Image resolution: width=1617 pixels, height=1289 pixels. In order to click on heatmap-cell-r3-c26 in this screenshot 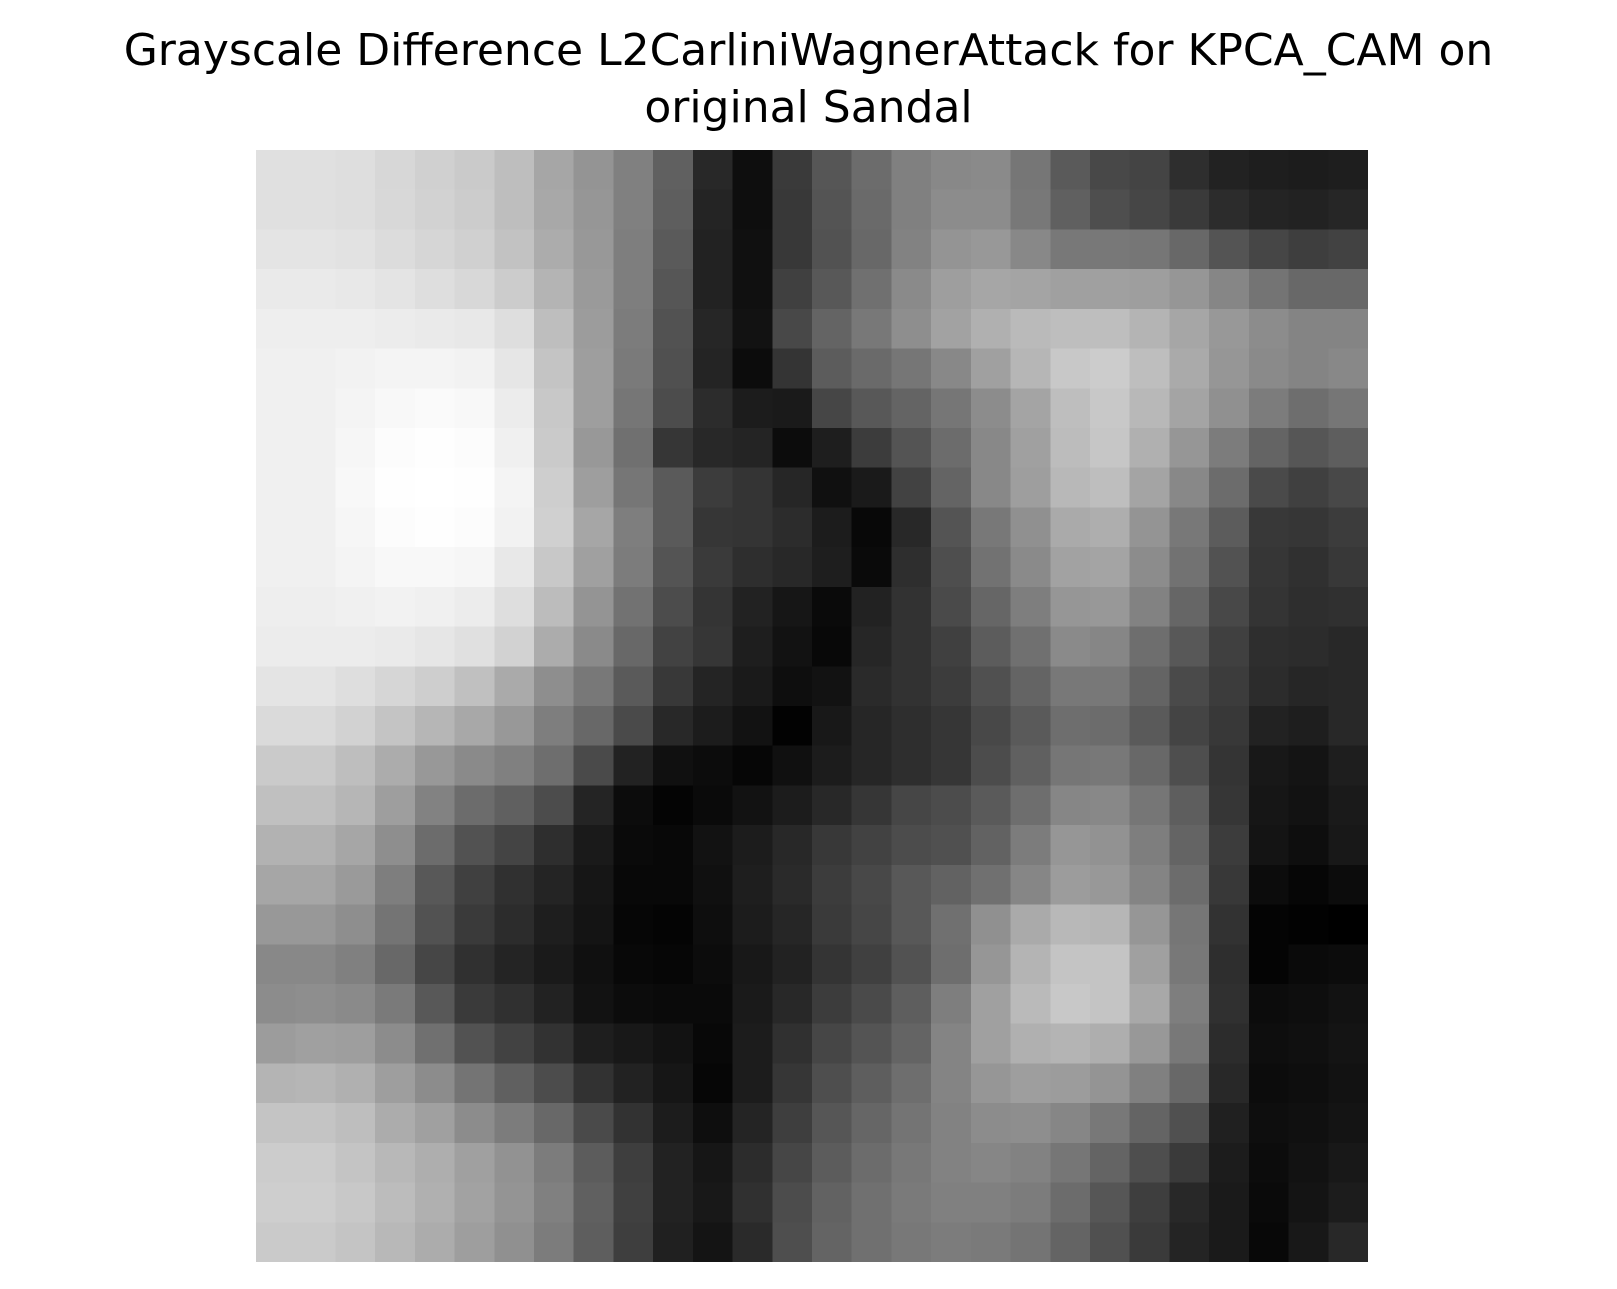, I will do `click(1308, 289)`.